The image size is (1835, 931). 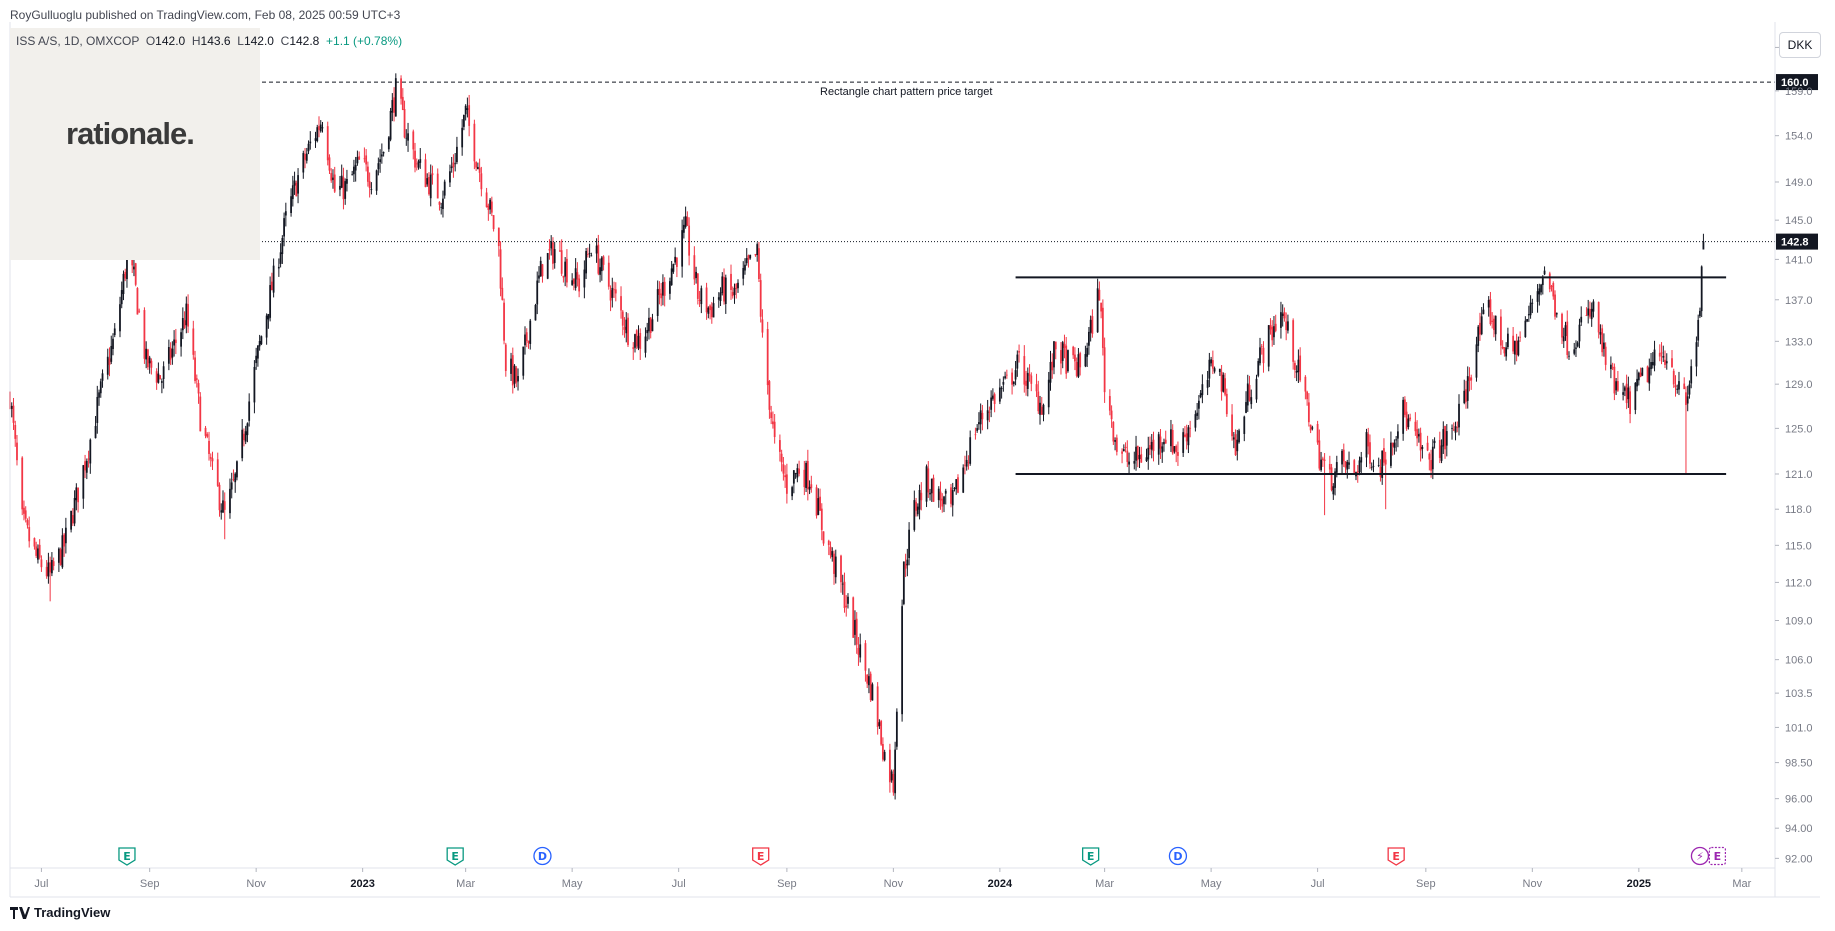 I want to click on event-letter: D, so click(x=542, y=856).